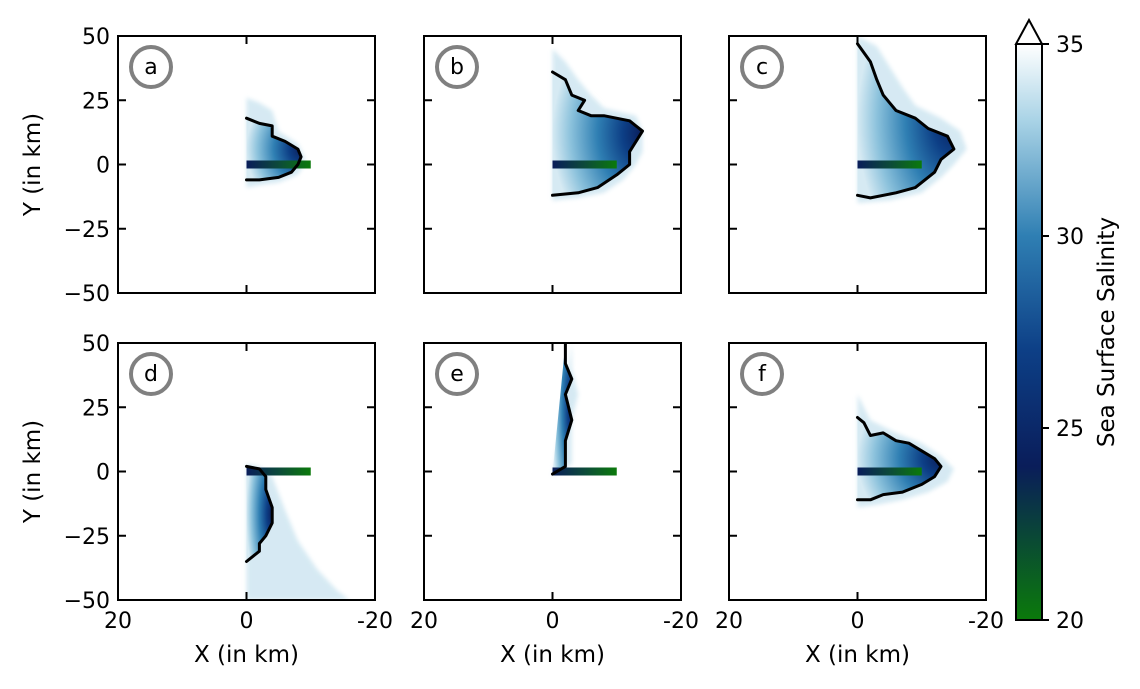 The width and height of the screenshot is (1140, 689). What do you see at coordinates (1070, 621) in the screenshot?
I see `colorbar-tick-label: 20` at bounding box center [1070, 621].